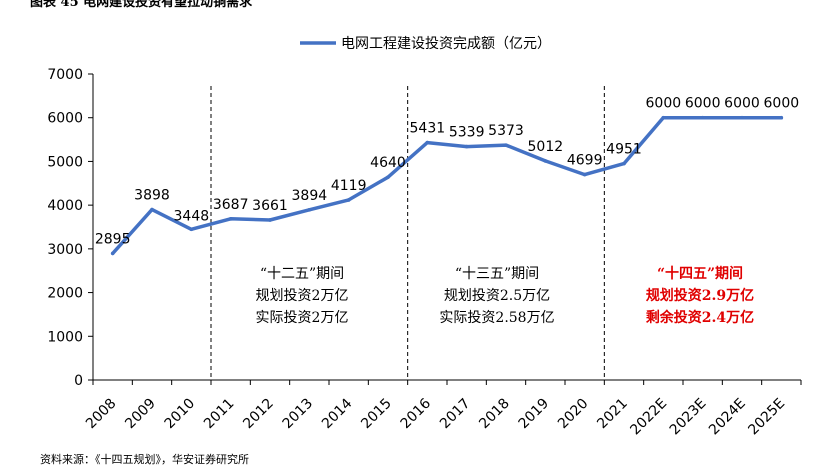 The height and width of the screenshot is (468, 839). I want to click on data-label: 2895, so click(113, 239).